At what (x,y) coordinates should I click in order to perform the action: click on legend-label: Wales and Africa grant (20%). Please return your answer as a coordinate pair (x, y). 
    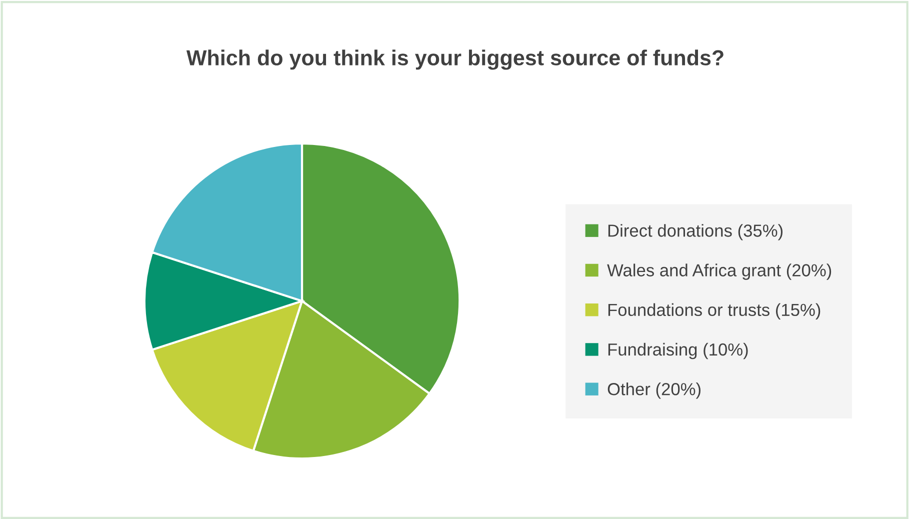
    Looking at the image, I should click on (719, 272).